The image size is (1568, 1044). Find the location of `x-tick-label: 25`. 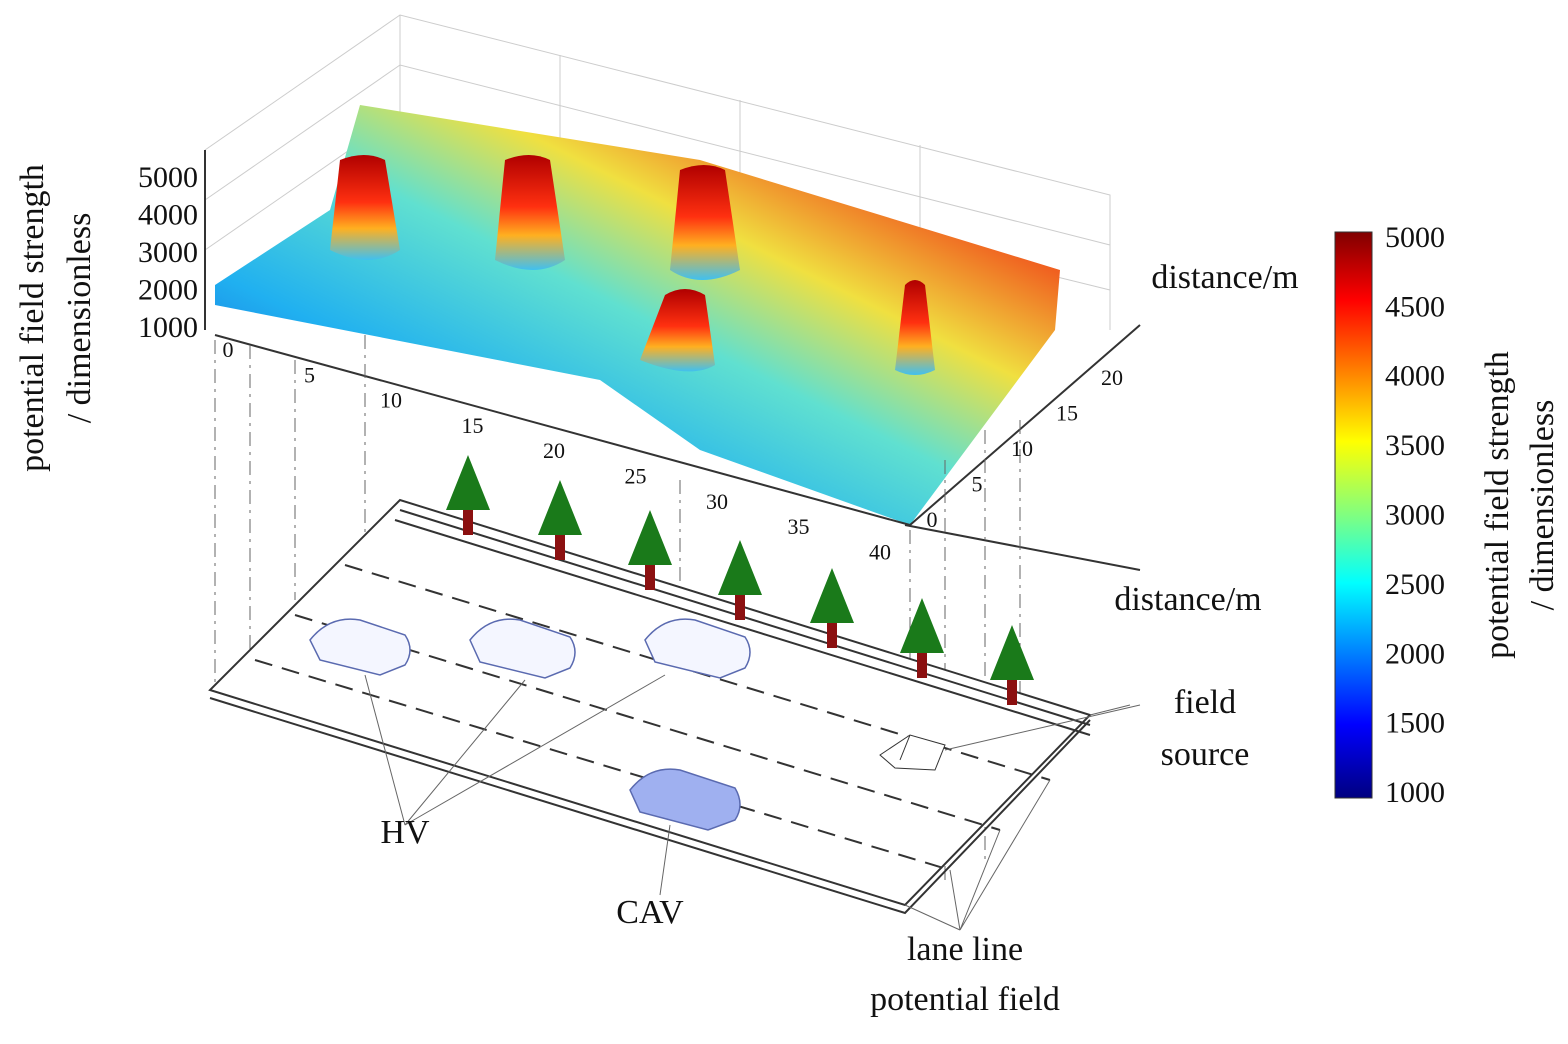

x-tick-label: 25 is located at coordinates (636, 476).